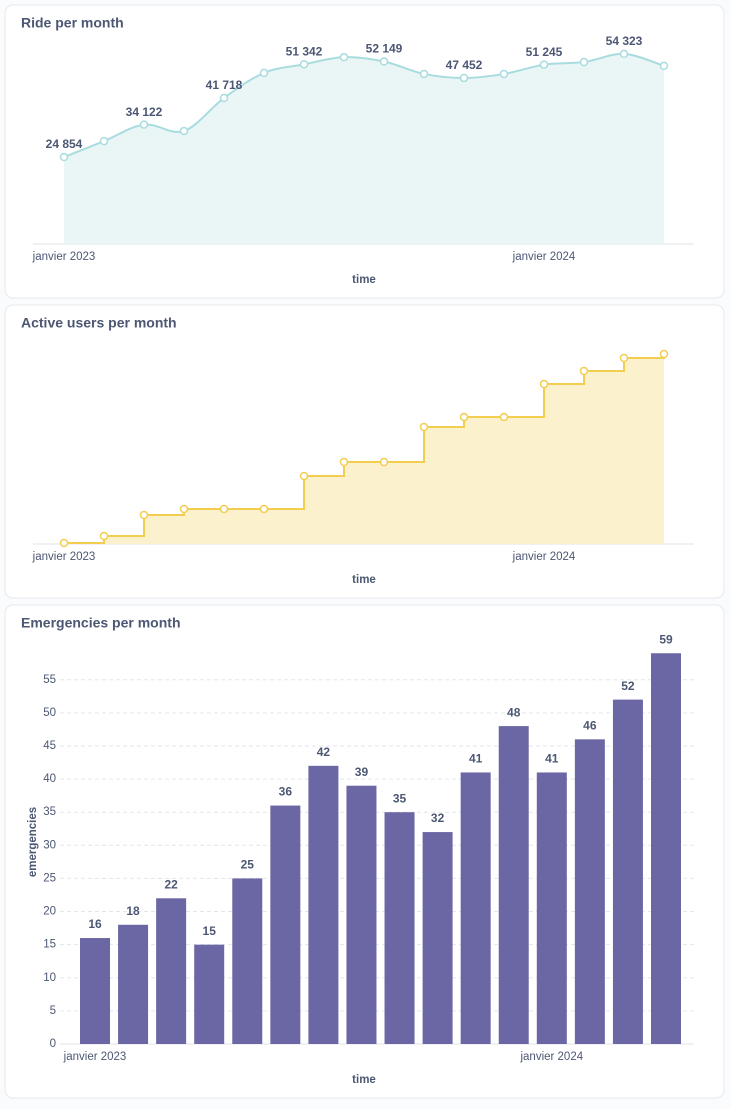 The width and height of the screenshot is (731, 1109). I want to click on y-tick-label: 30, so click(49, 845).